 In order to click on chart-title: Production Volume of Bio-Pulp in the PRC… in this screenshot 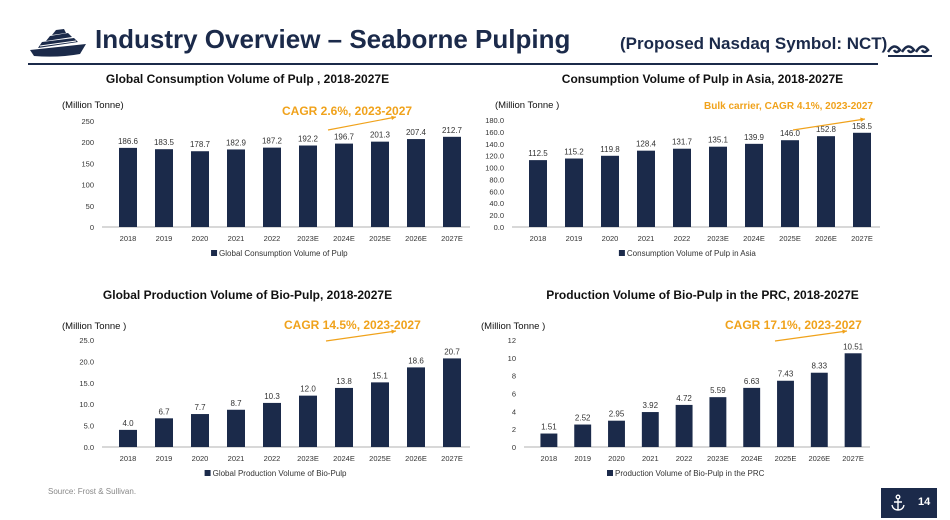, I will do `click(702, 295)`.